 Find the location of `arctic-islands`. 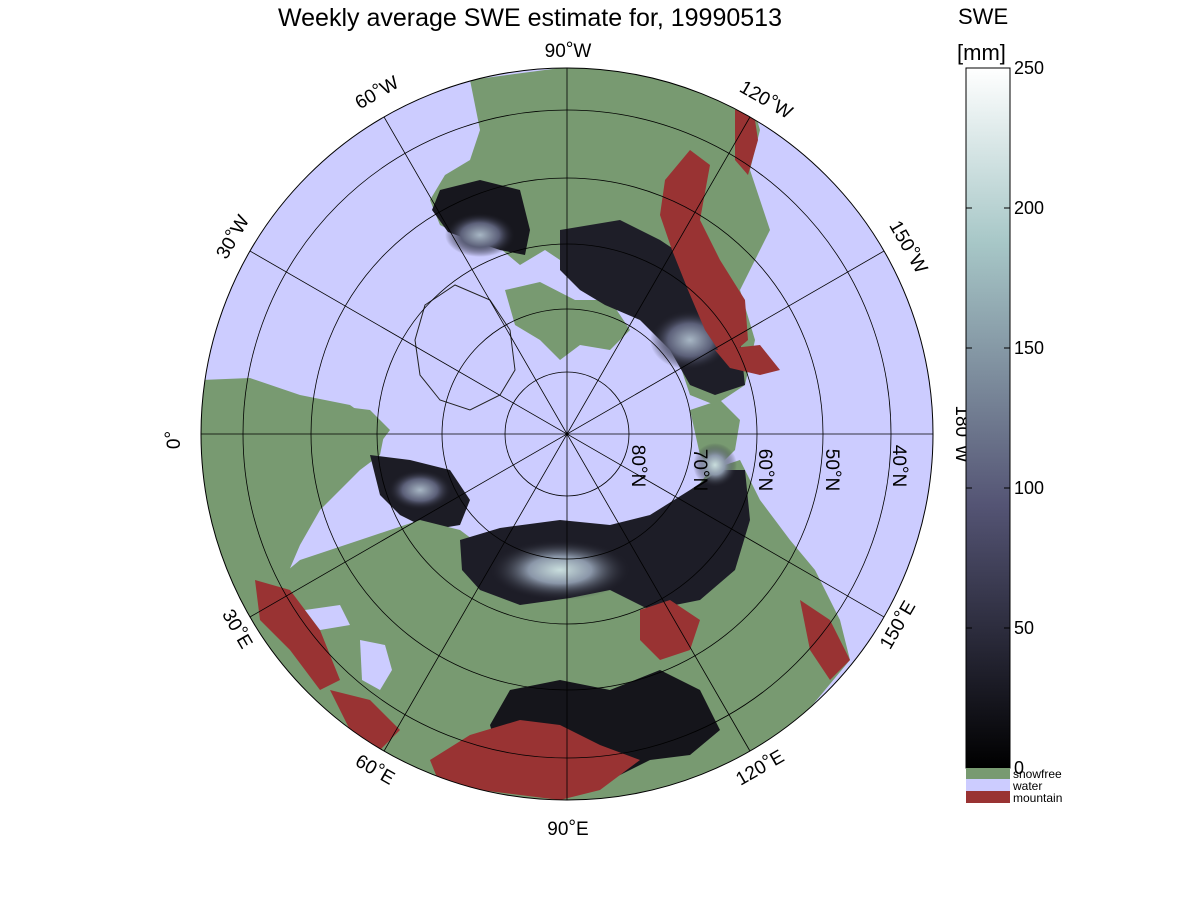

arctic-islands is located at coordinates (567, 321).